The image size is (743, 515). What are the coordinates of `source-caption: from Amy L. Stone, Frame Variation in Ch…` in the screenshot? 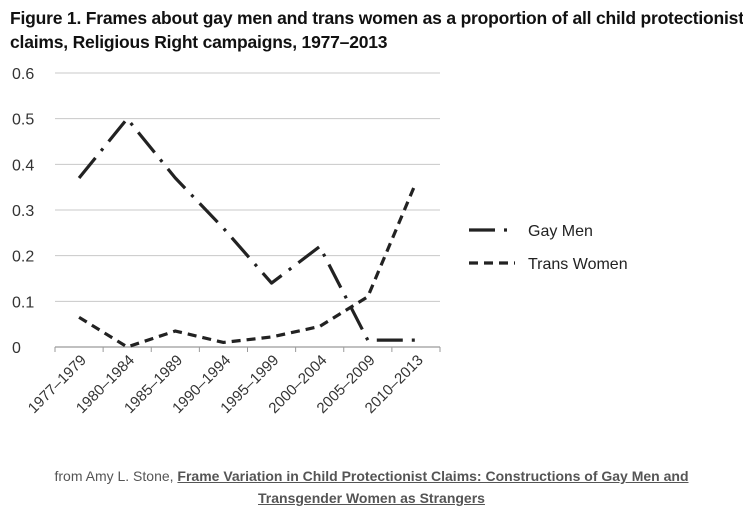 It's located at (371, 487).